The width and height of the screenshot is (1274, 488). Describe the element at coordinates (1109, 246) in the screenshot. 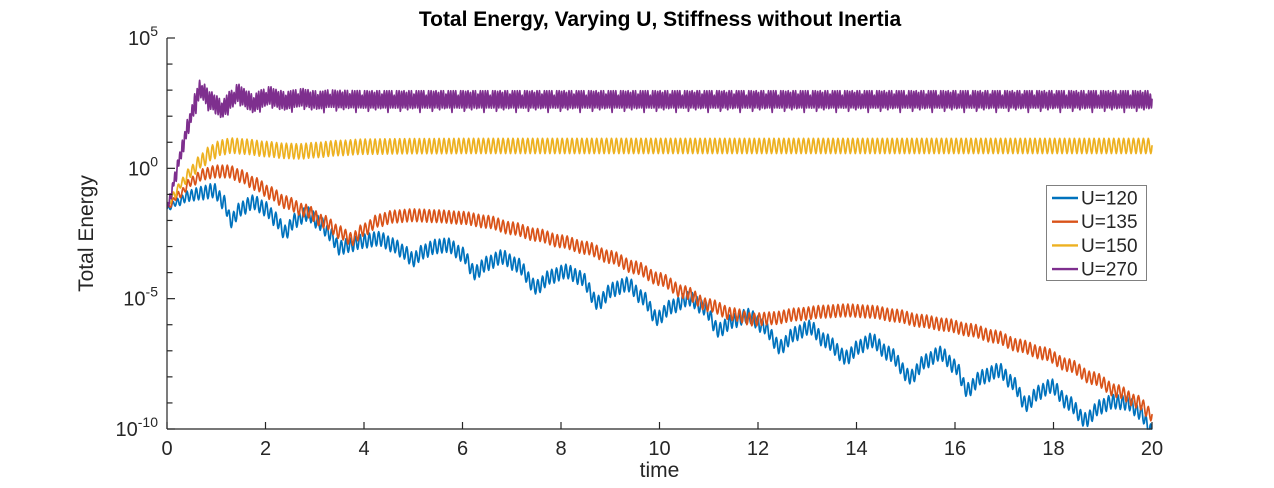

I see `legend-label: U=150` at that location.